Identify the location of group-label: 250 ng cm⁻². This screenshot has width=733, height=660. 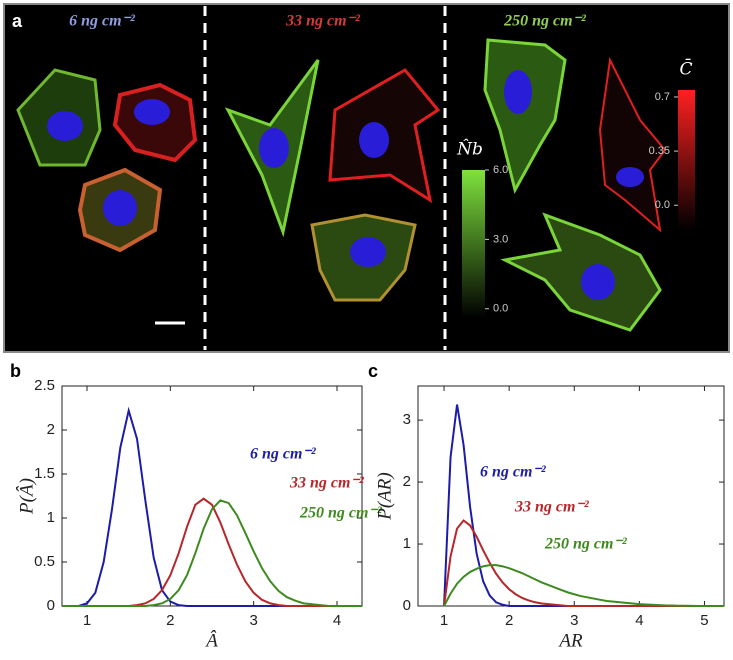
(545, 21).